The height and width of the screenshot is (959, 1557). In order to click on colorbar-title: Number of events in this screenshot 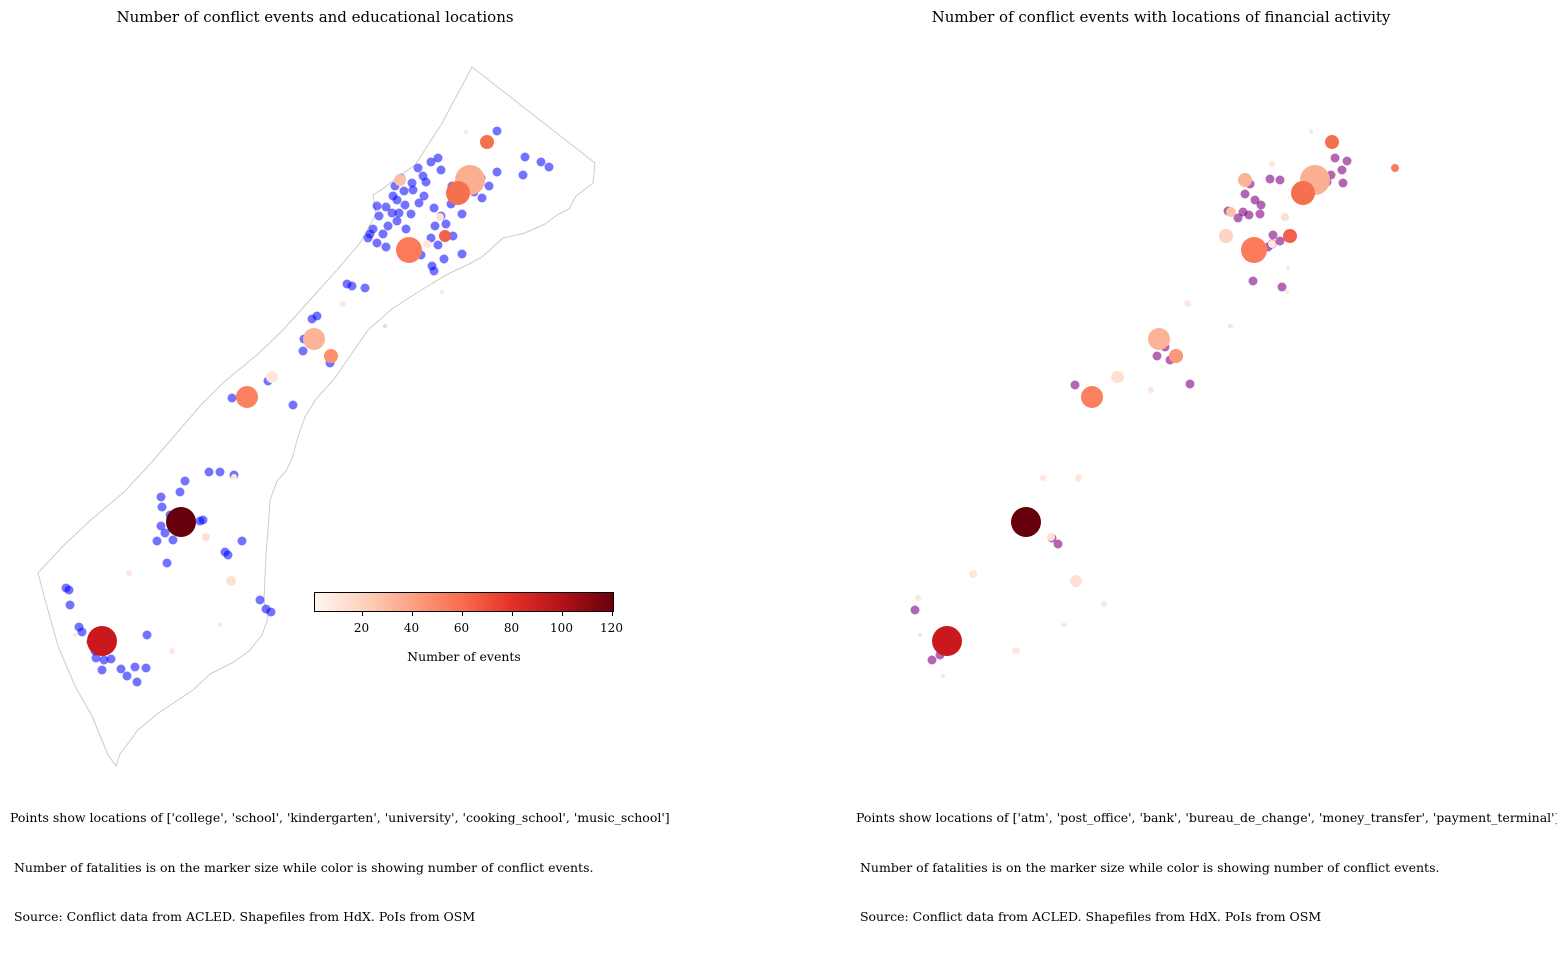, I will do `click(464, 656)`.